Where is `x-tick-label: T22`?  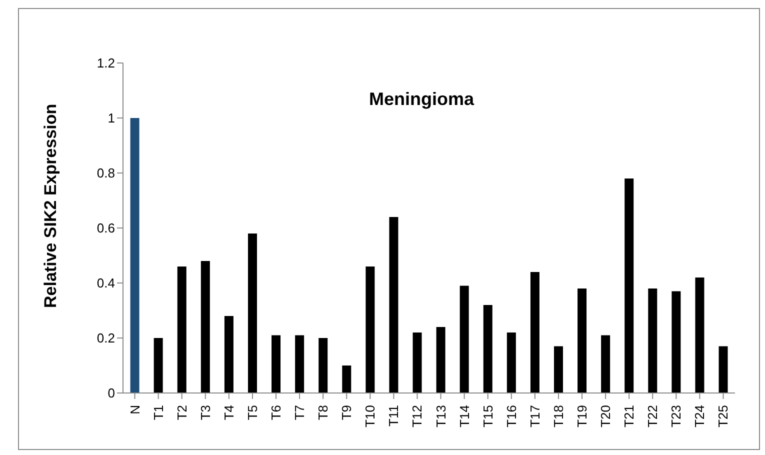
x-tick-label: T22 is located at coordinates (652, 416).